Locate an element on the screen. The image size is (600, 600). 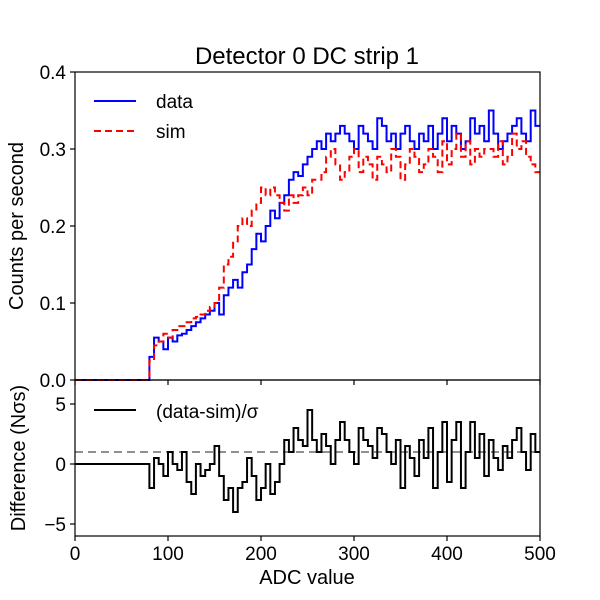
bottom-legend: (data-sim)/σ is located at coordinates (176, 412).